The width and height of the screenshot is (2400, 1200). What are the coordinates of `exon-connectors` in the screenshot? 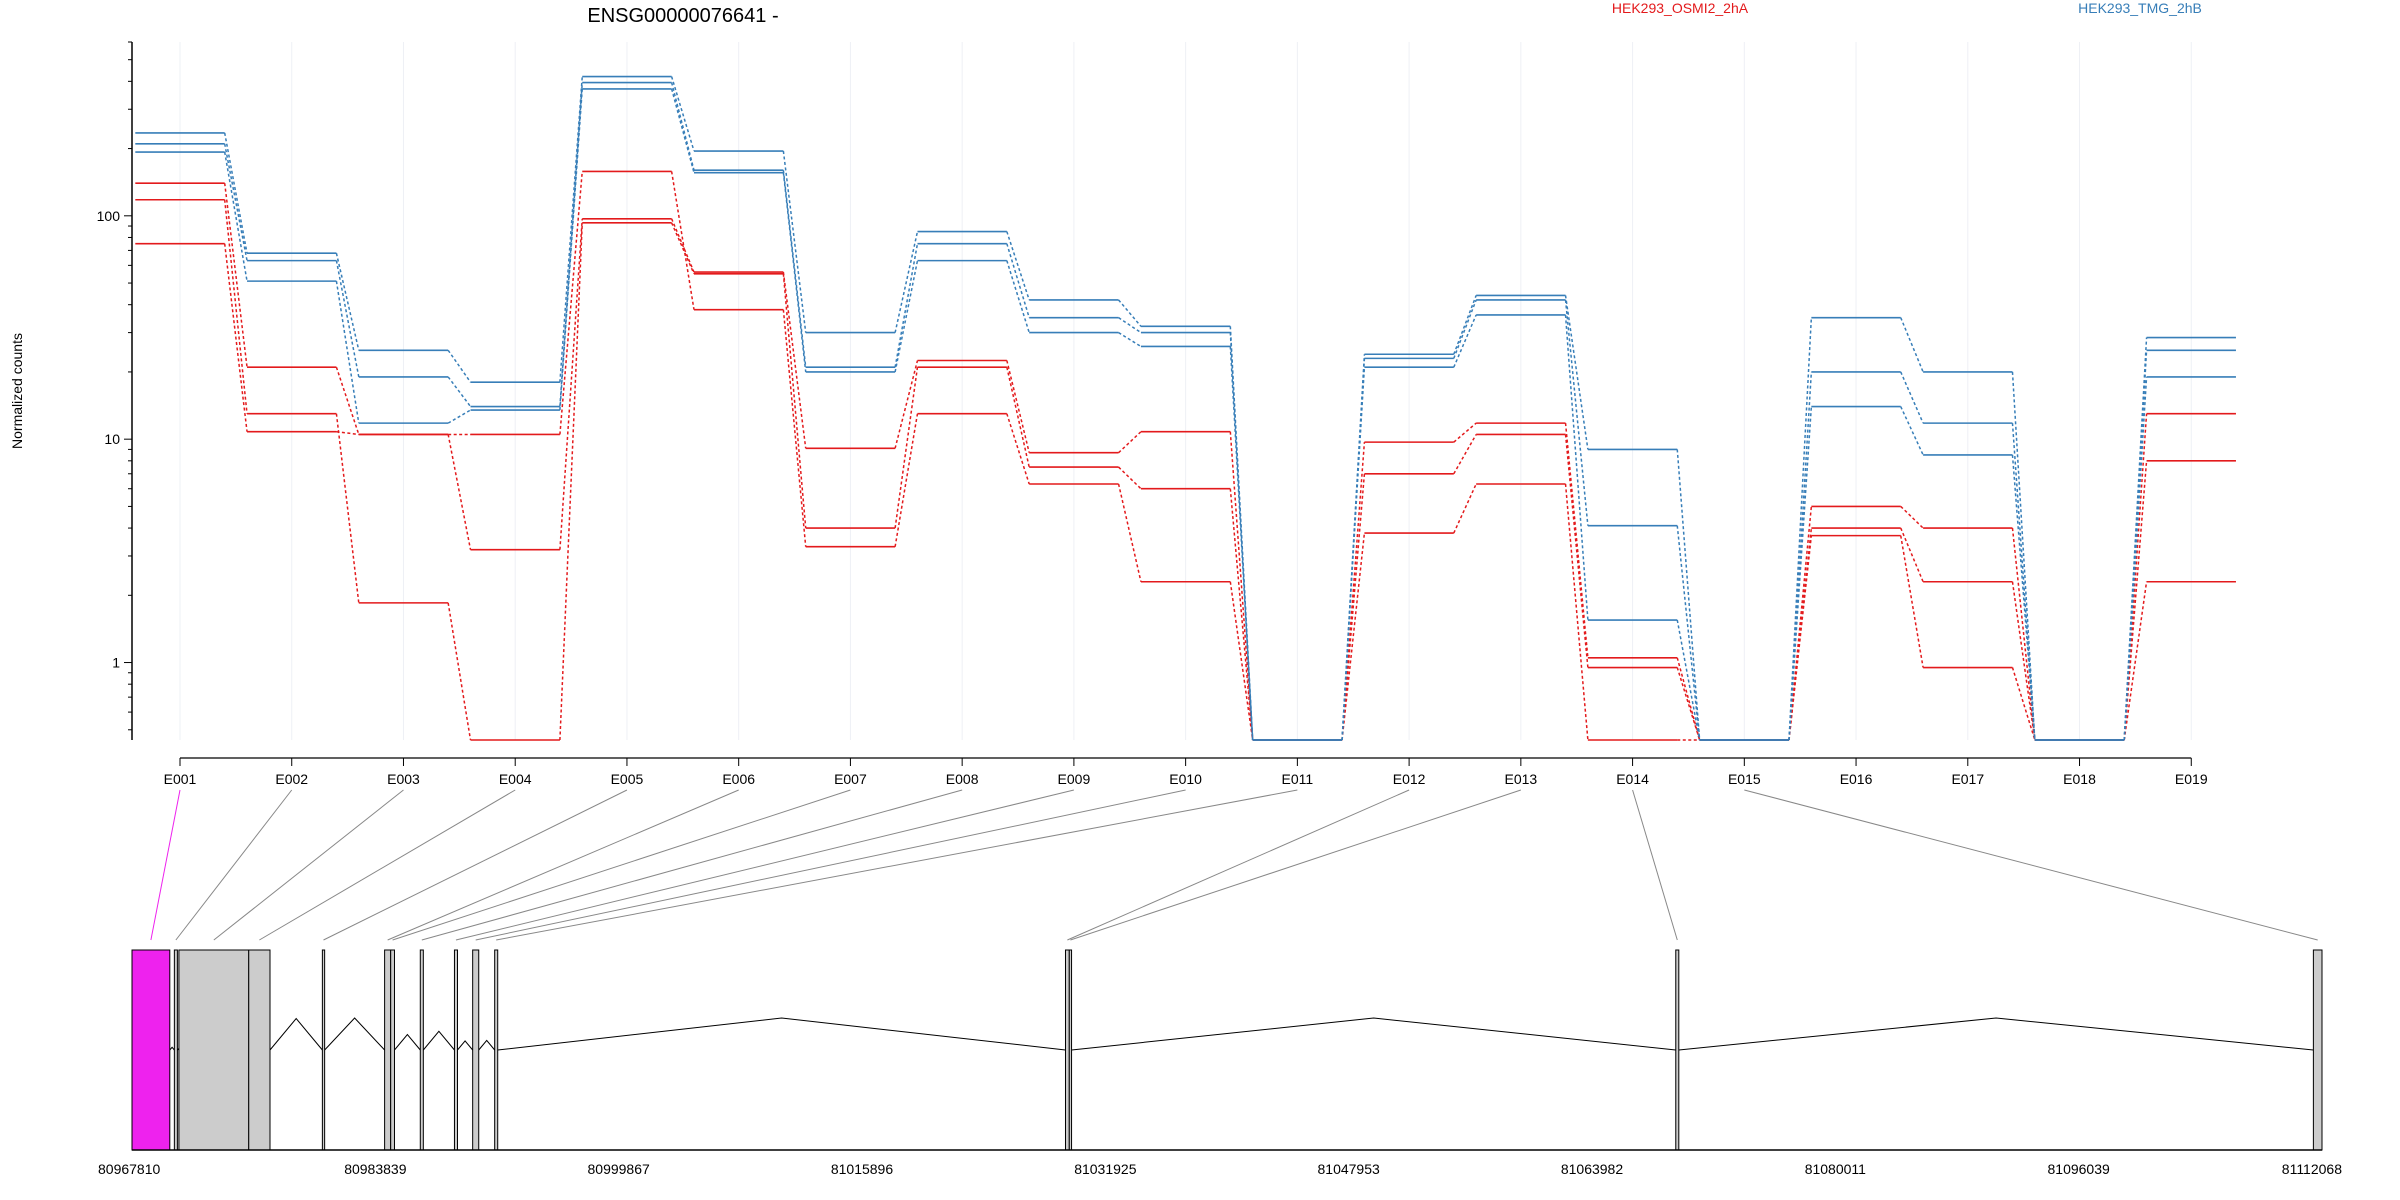 It's located at (1234, 865).